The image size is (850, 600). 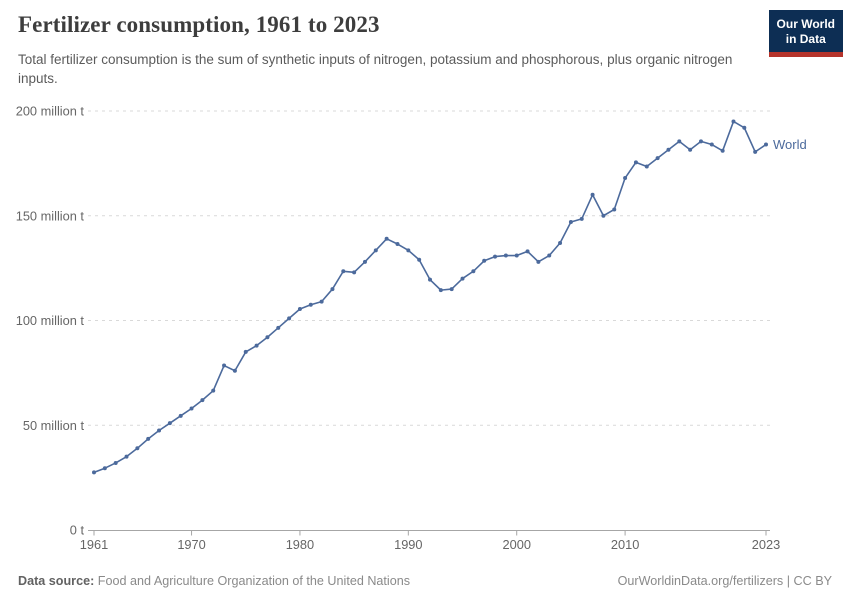 What do you see at coordinates (733, 121) in the screenshot?
I see `data-point-world-2020` at bounding box center [733, 121].